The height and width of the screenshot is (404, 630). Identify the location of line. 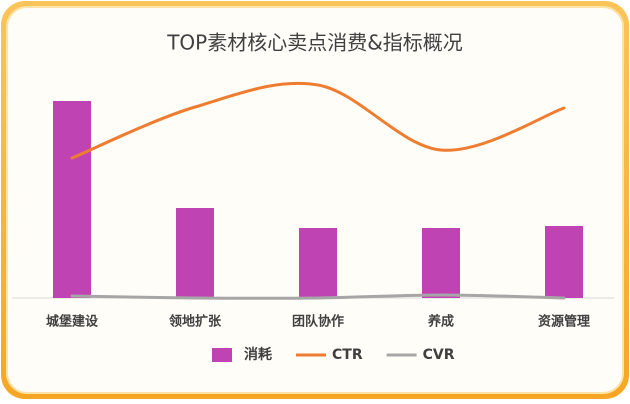
(318, 296).